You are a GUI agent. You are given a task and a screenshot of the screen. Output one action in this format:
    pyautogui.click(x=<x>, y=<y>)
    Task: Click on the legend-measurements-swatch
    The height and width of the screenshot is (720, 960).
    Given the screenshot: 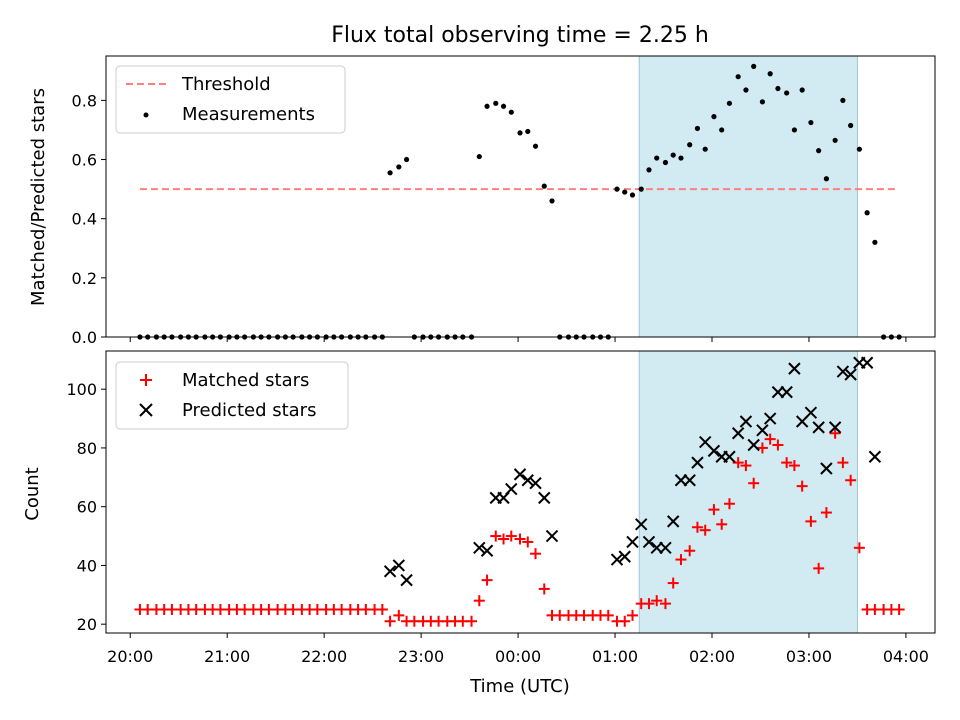 What is the action you would take?
    pyautogui.click(x=146, y=115)
    